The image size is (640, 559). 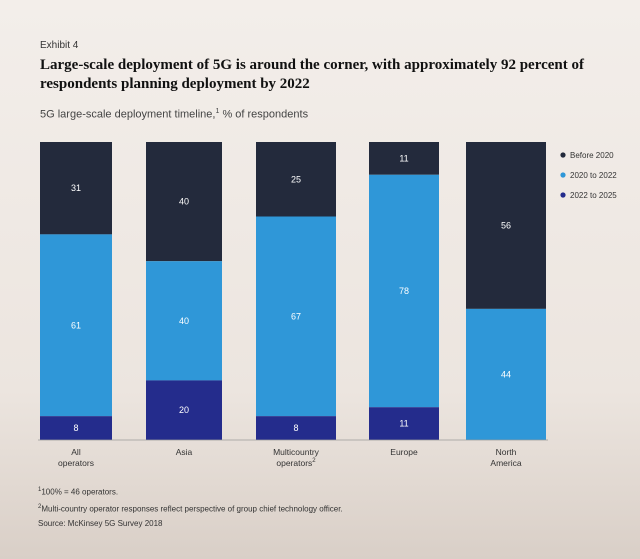 What do you see at coordinates (76, 457) in the screenshot?
I see `category-label: All operators` at bounding box center [76, 457].